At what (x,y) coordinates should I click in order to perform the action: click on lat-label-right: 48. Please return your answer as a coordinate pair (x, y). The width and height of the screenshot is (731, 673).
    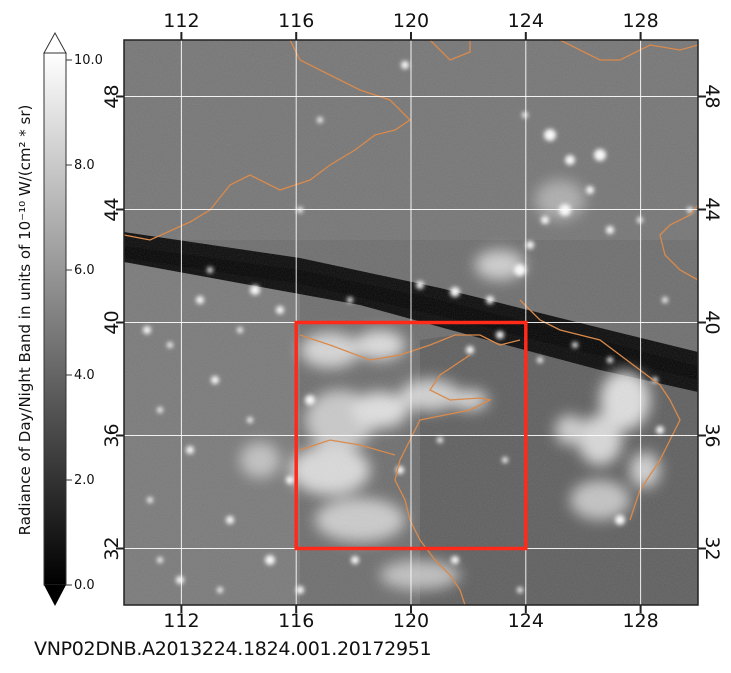
    Looking at the image, I should click on (712, 96).